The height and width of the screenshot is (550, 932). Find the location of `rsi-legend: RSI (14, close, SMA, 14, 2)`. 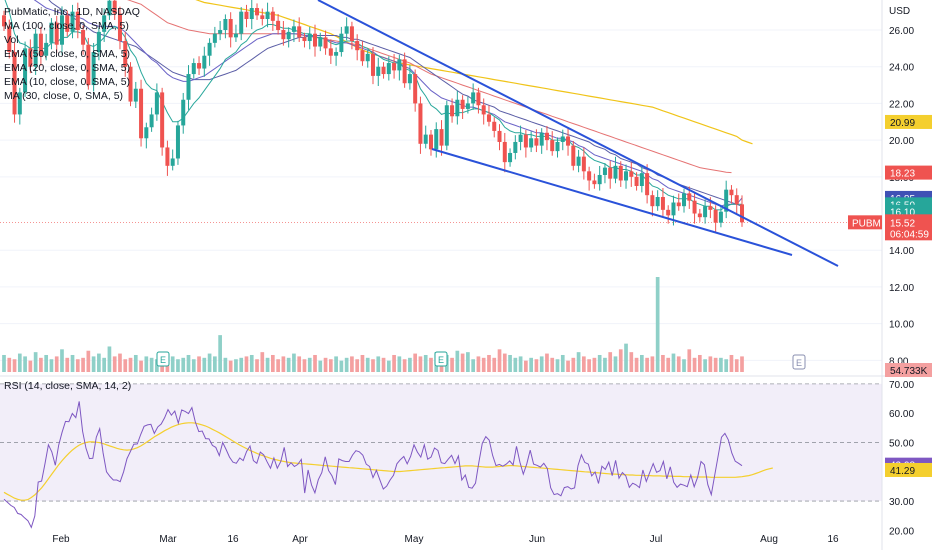

rsi-legend: RSI (14, close, SMA, 14, 2) is located at coordinates (68, 386).